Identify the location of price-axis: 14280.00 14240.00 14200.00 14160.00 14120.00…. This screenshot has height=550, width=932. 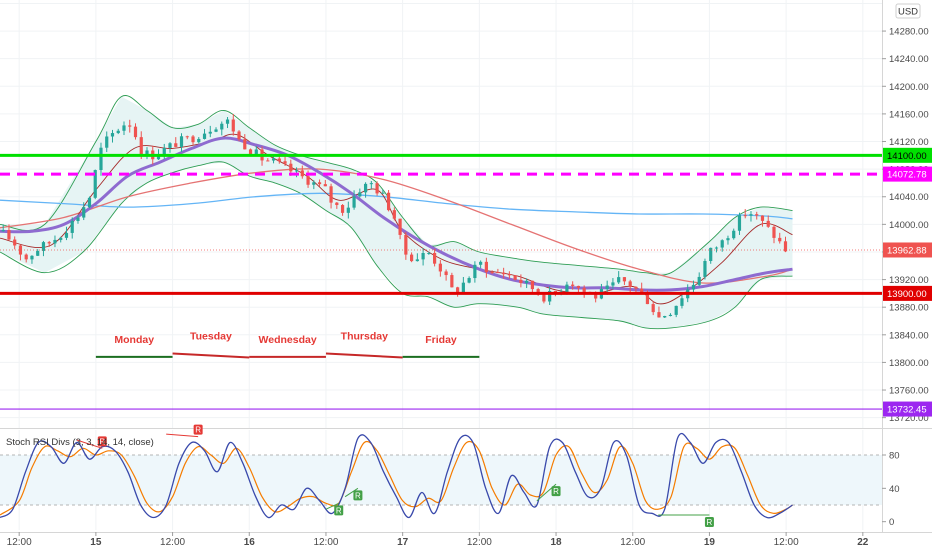
(905, 226).